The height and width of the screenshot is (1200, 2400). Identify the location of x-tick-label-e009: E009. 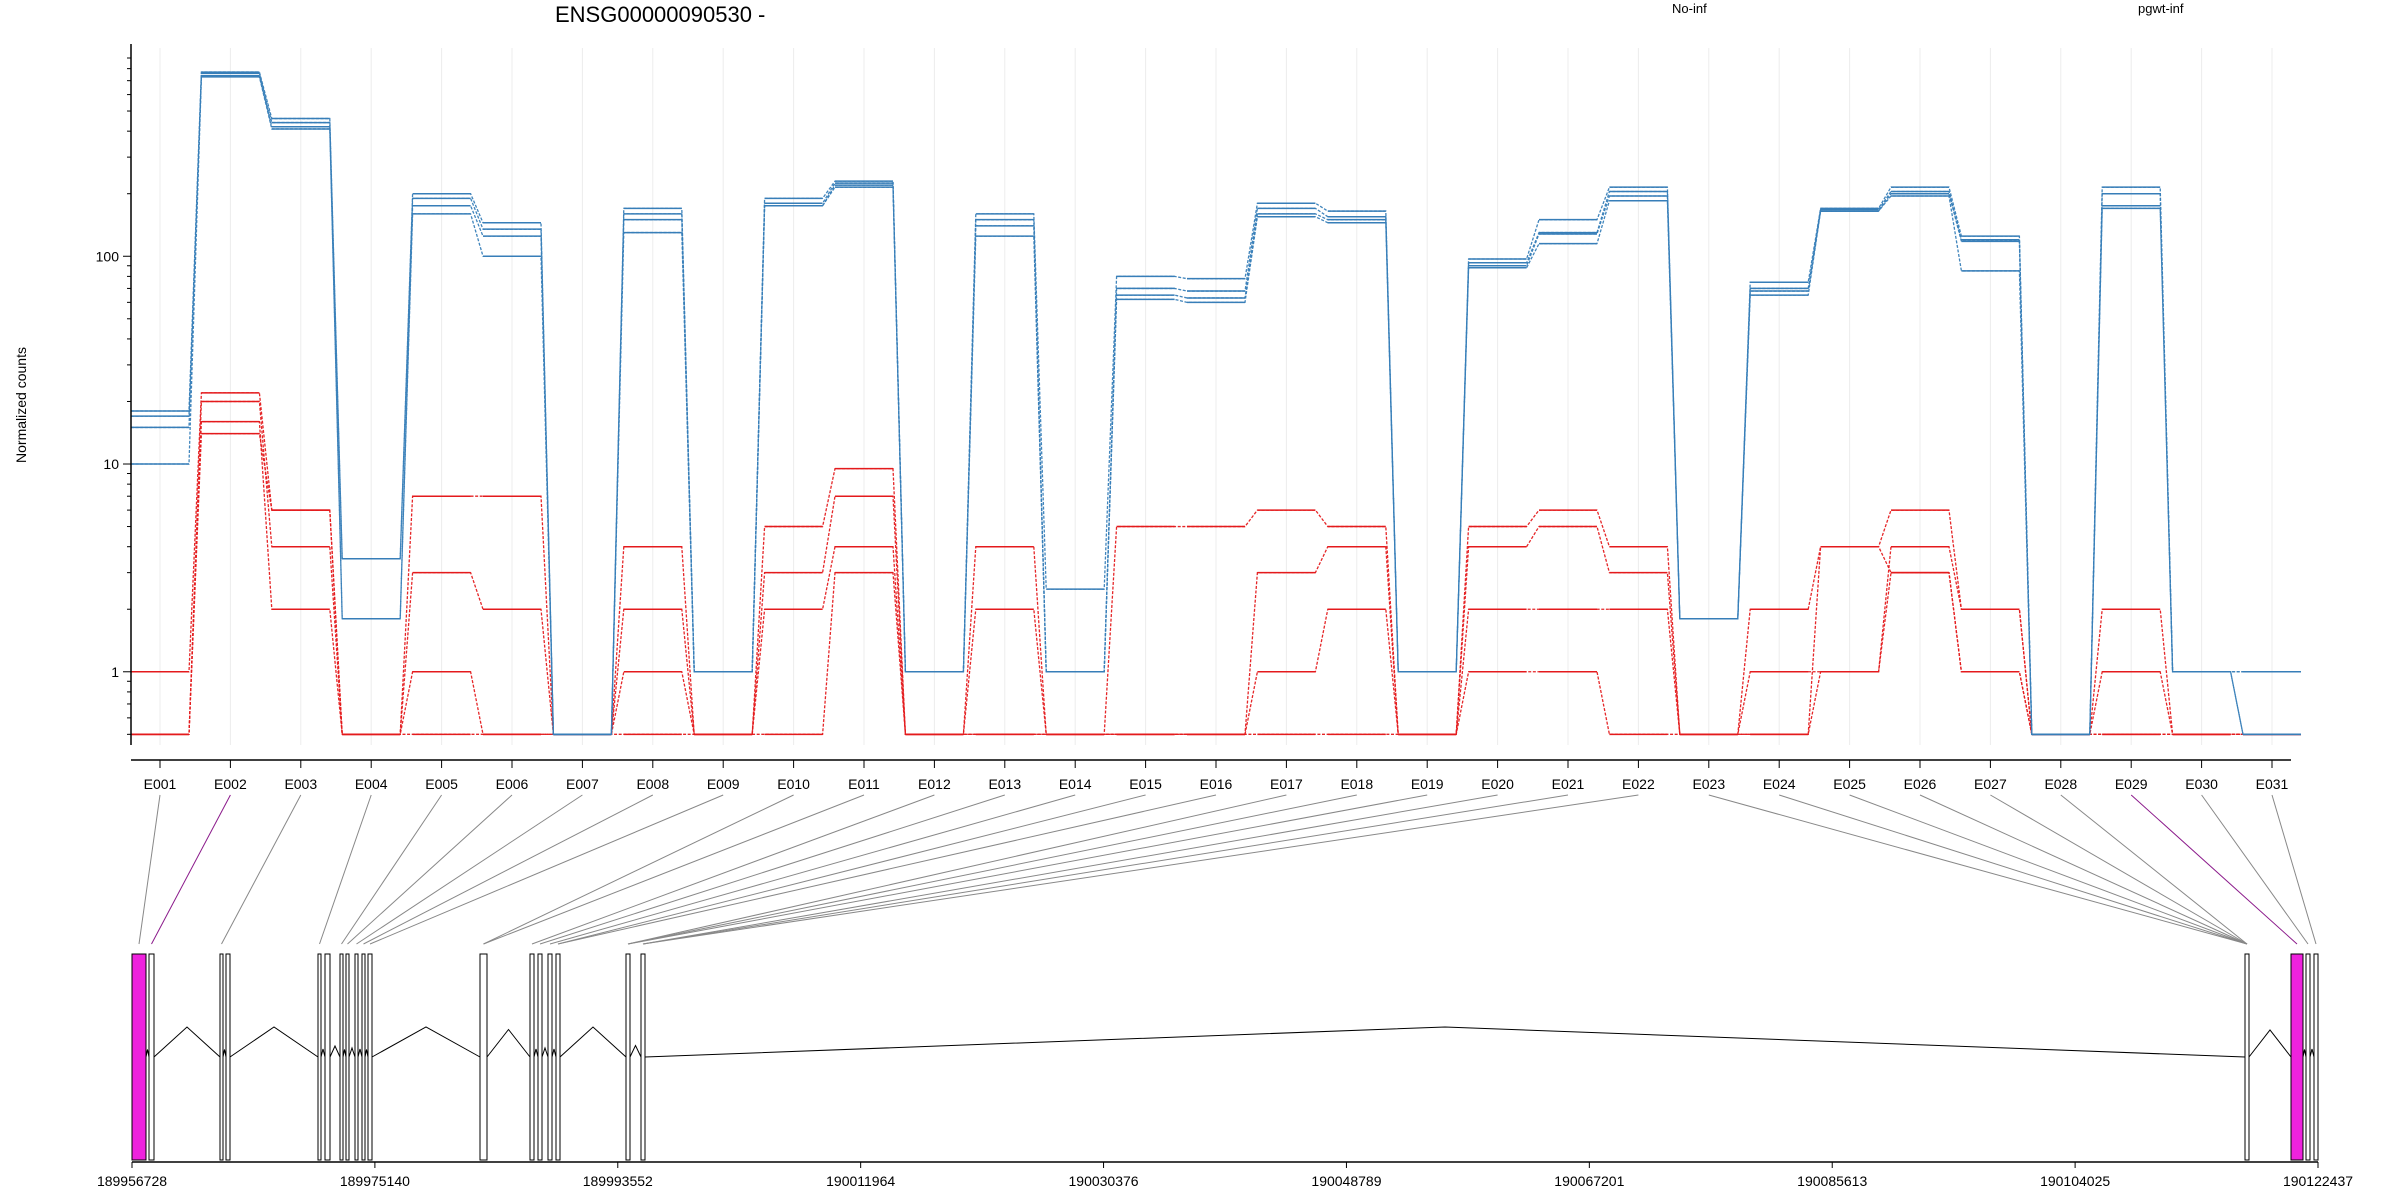
(723, 784).